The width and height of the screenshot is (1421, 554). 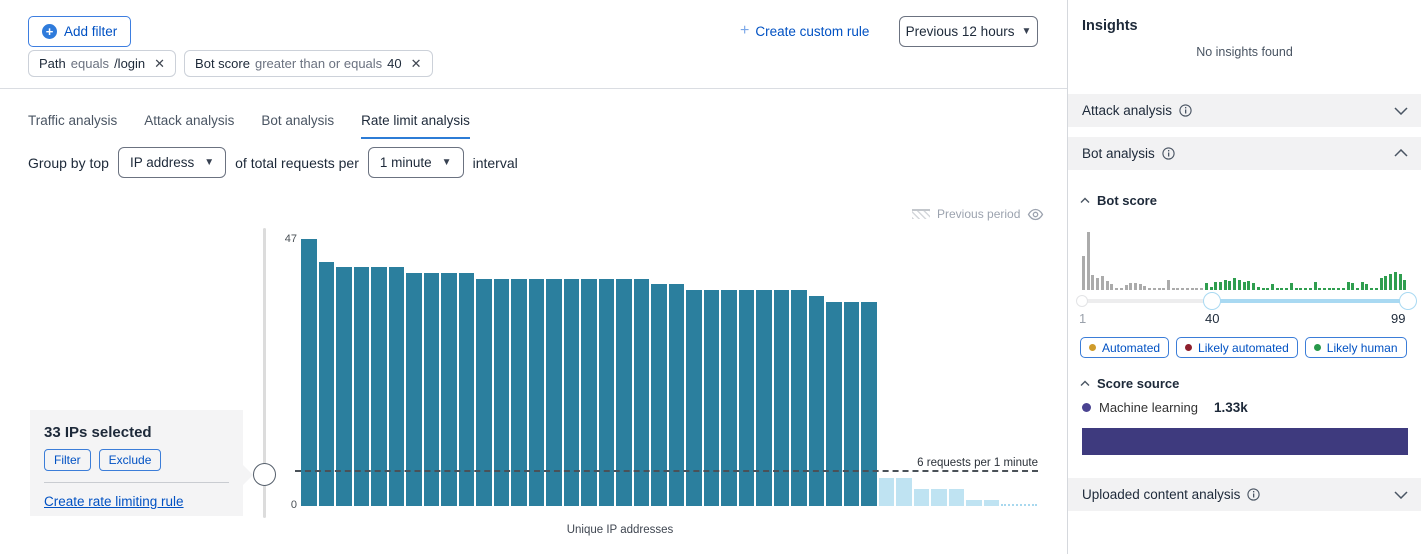 I want to click on score-source-collapse-header: Score source, so click(x=1129, y=383).